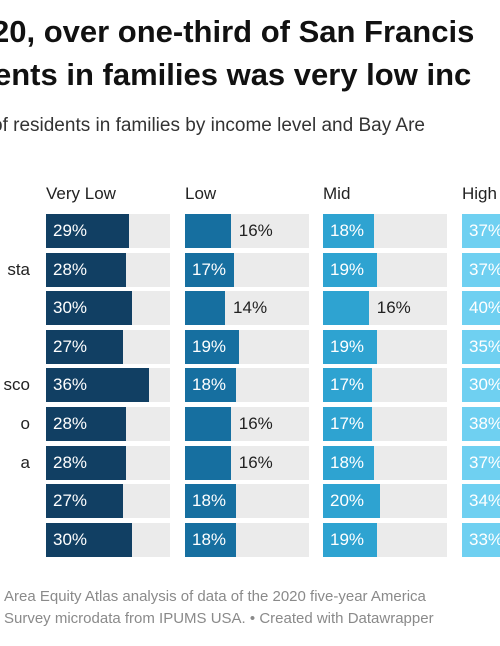 This screenshot has height=646, width=500. I want to click on row-label: sco, so click(16, 385).